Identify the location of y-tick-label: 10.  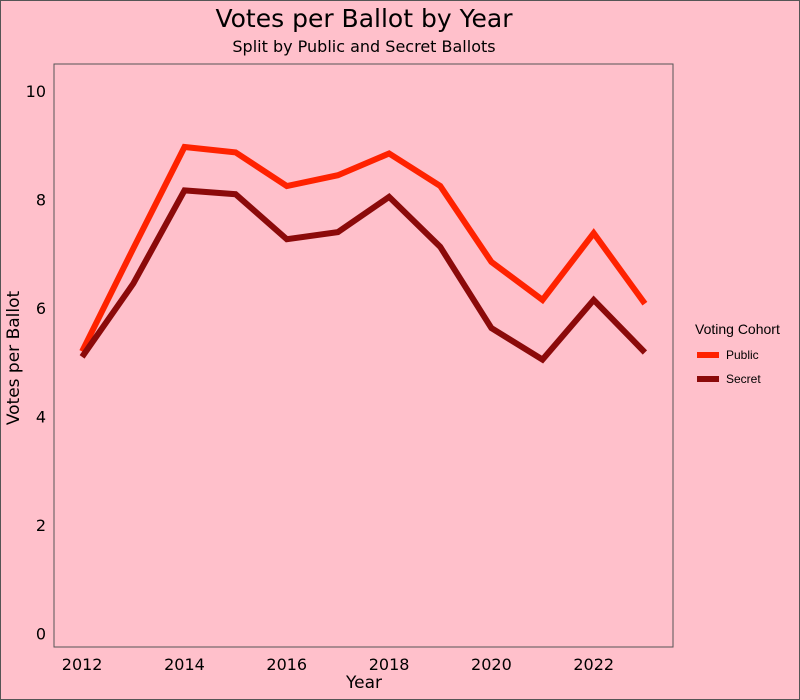
(36, 91).